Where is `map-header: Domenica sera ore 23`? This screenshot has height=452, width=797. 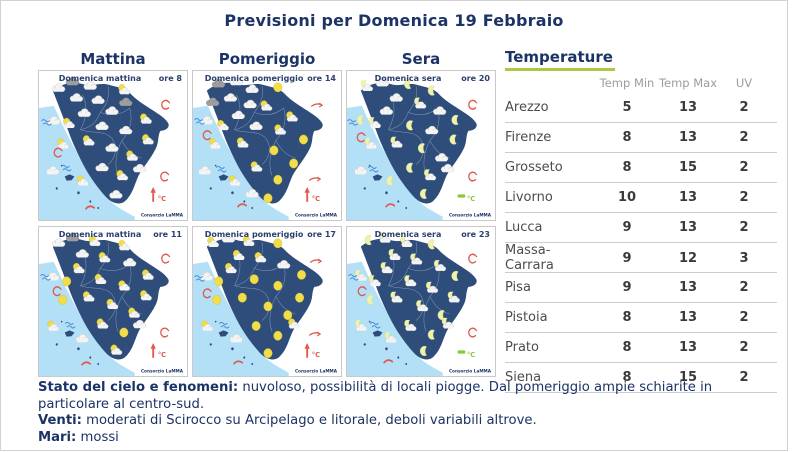
map-header: Domenica sera ore 23 is located at coordinates (421, 235).